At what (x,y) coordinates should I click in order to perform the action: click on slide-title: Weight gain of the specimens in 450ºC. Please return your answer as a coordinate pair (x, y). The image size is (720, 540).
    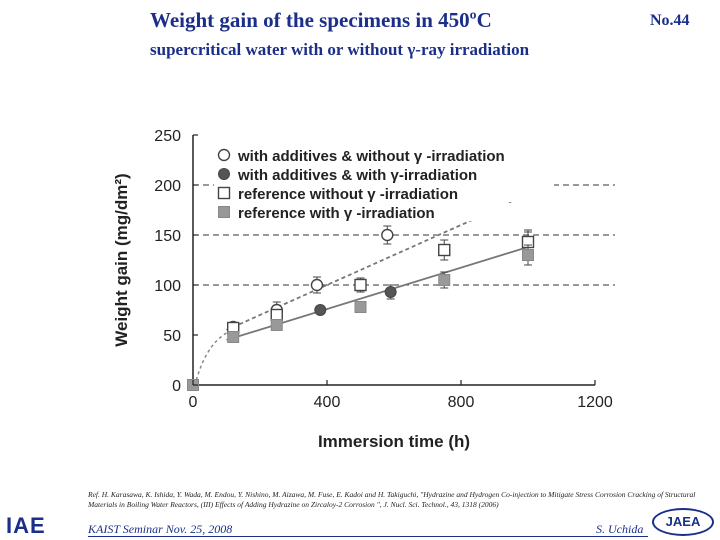
    Looking at the image, I should click on (321, 20).